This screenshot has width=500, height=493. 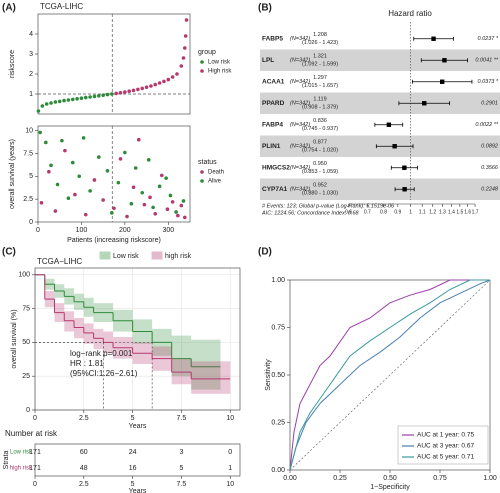 I want to click on legend-box, so click(x=443, y=445).